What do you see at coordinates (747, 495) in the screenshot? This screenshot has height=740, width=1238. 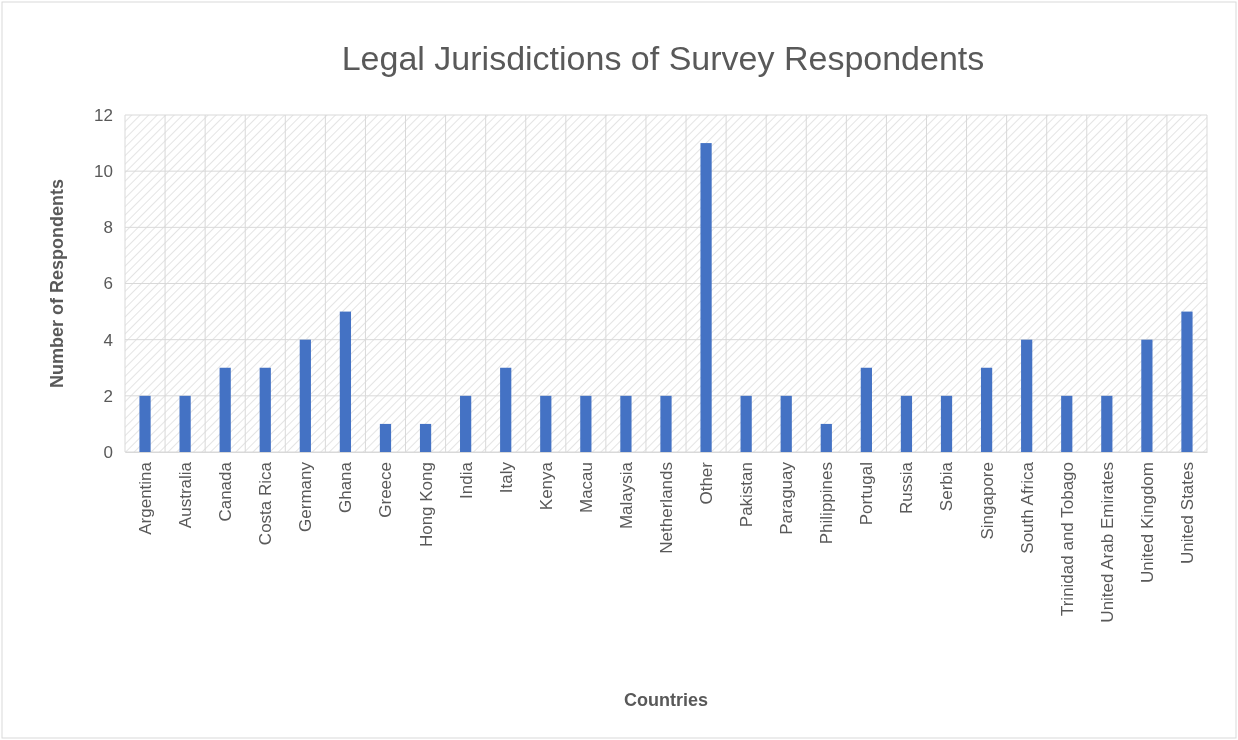 I see `x-tick-label: Pakistan` at bounding box center [747, 495].